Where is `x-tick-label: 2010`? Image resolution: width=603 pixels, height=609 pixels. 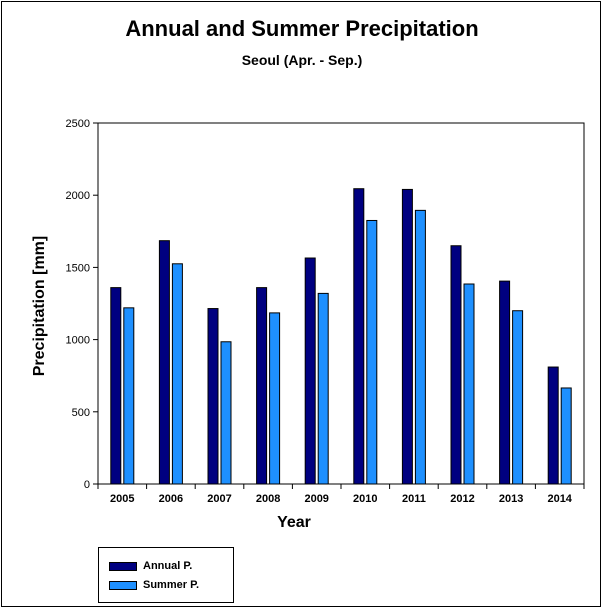
x-tick-label: 2010 is located at coordinates (365, 499).